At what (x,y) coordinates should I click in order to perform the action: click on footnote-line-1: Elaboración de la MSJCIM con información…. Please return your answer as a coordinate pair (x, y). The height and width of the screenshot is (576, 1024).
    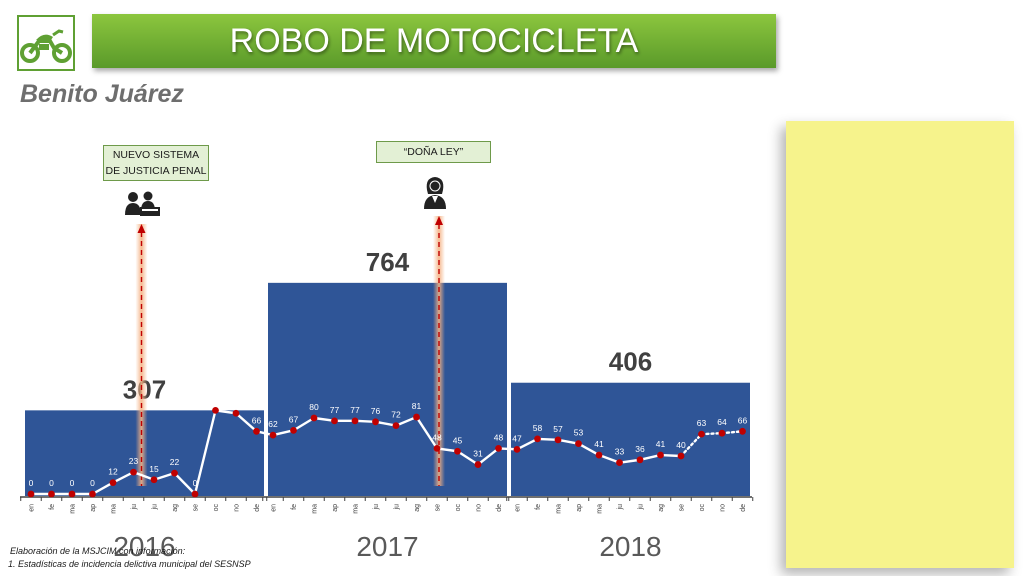
    Looking at the image, I should click on (98, 551).